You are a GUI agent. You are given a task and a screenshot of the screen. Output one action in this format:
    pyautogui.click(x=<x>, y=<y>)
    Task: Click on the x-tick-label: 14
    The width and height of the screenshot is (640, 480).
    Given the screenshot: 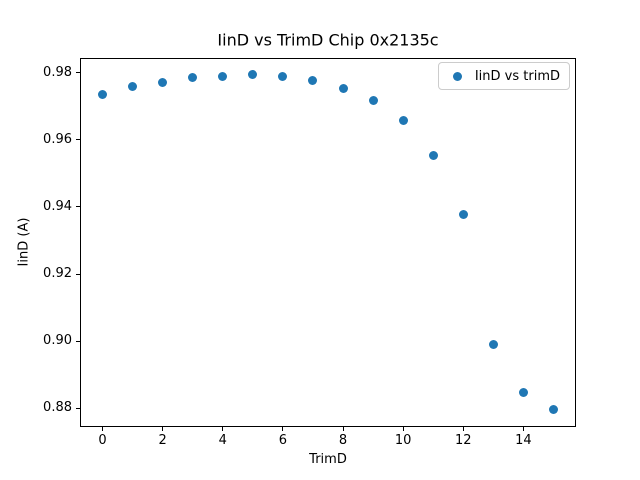 What is the action you would take?
    pyautogui.click(x=523, y=440)
    